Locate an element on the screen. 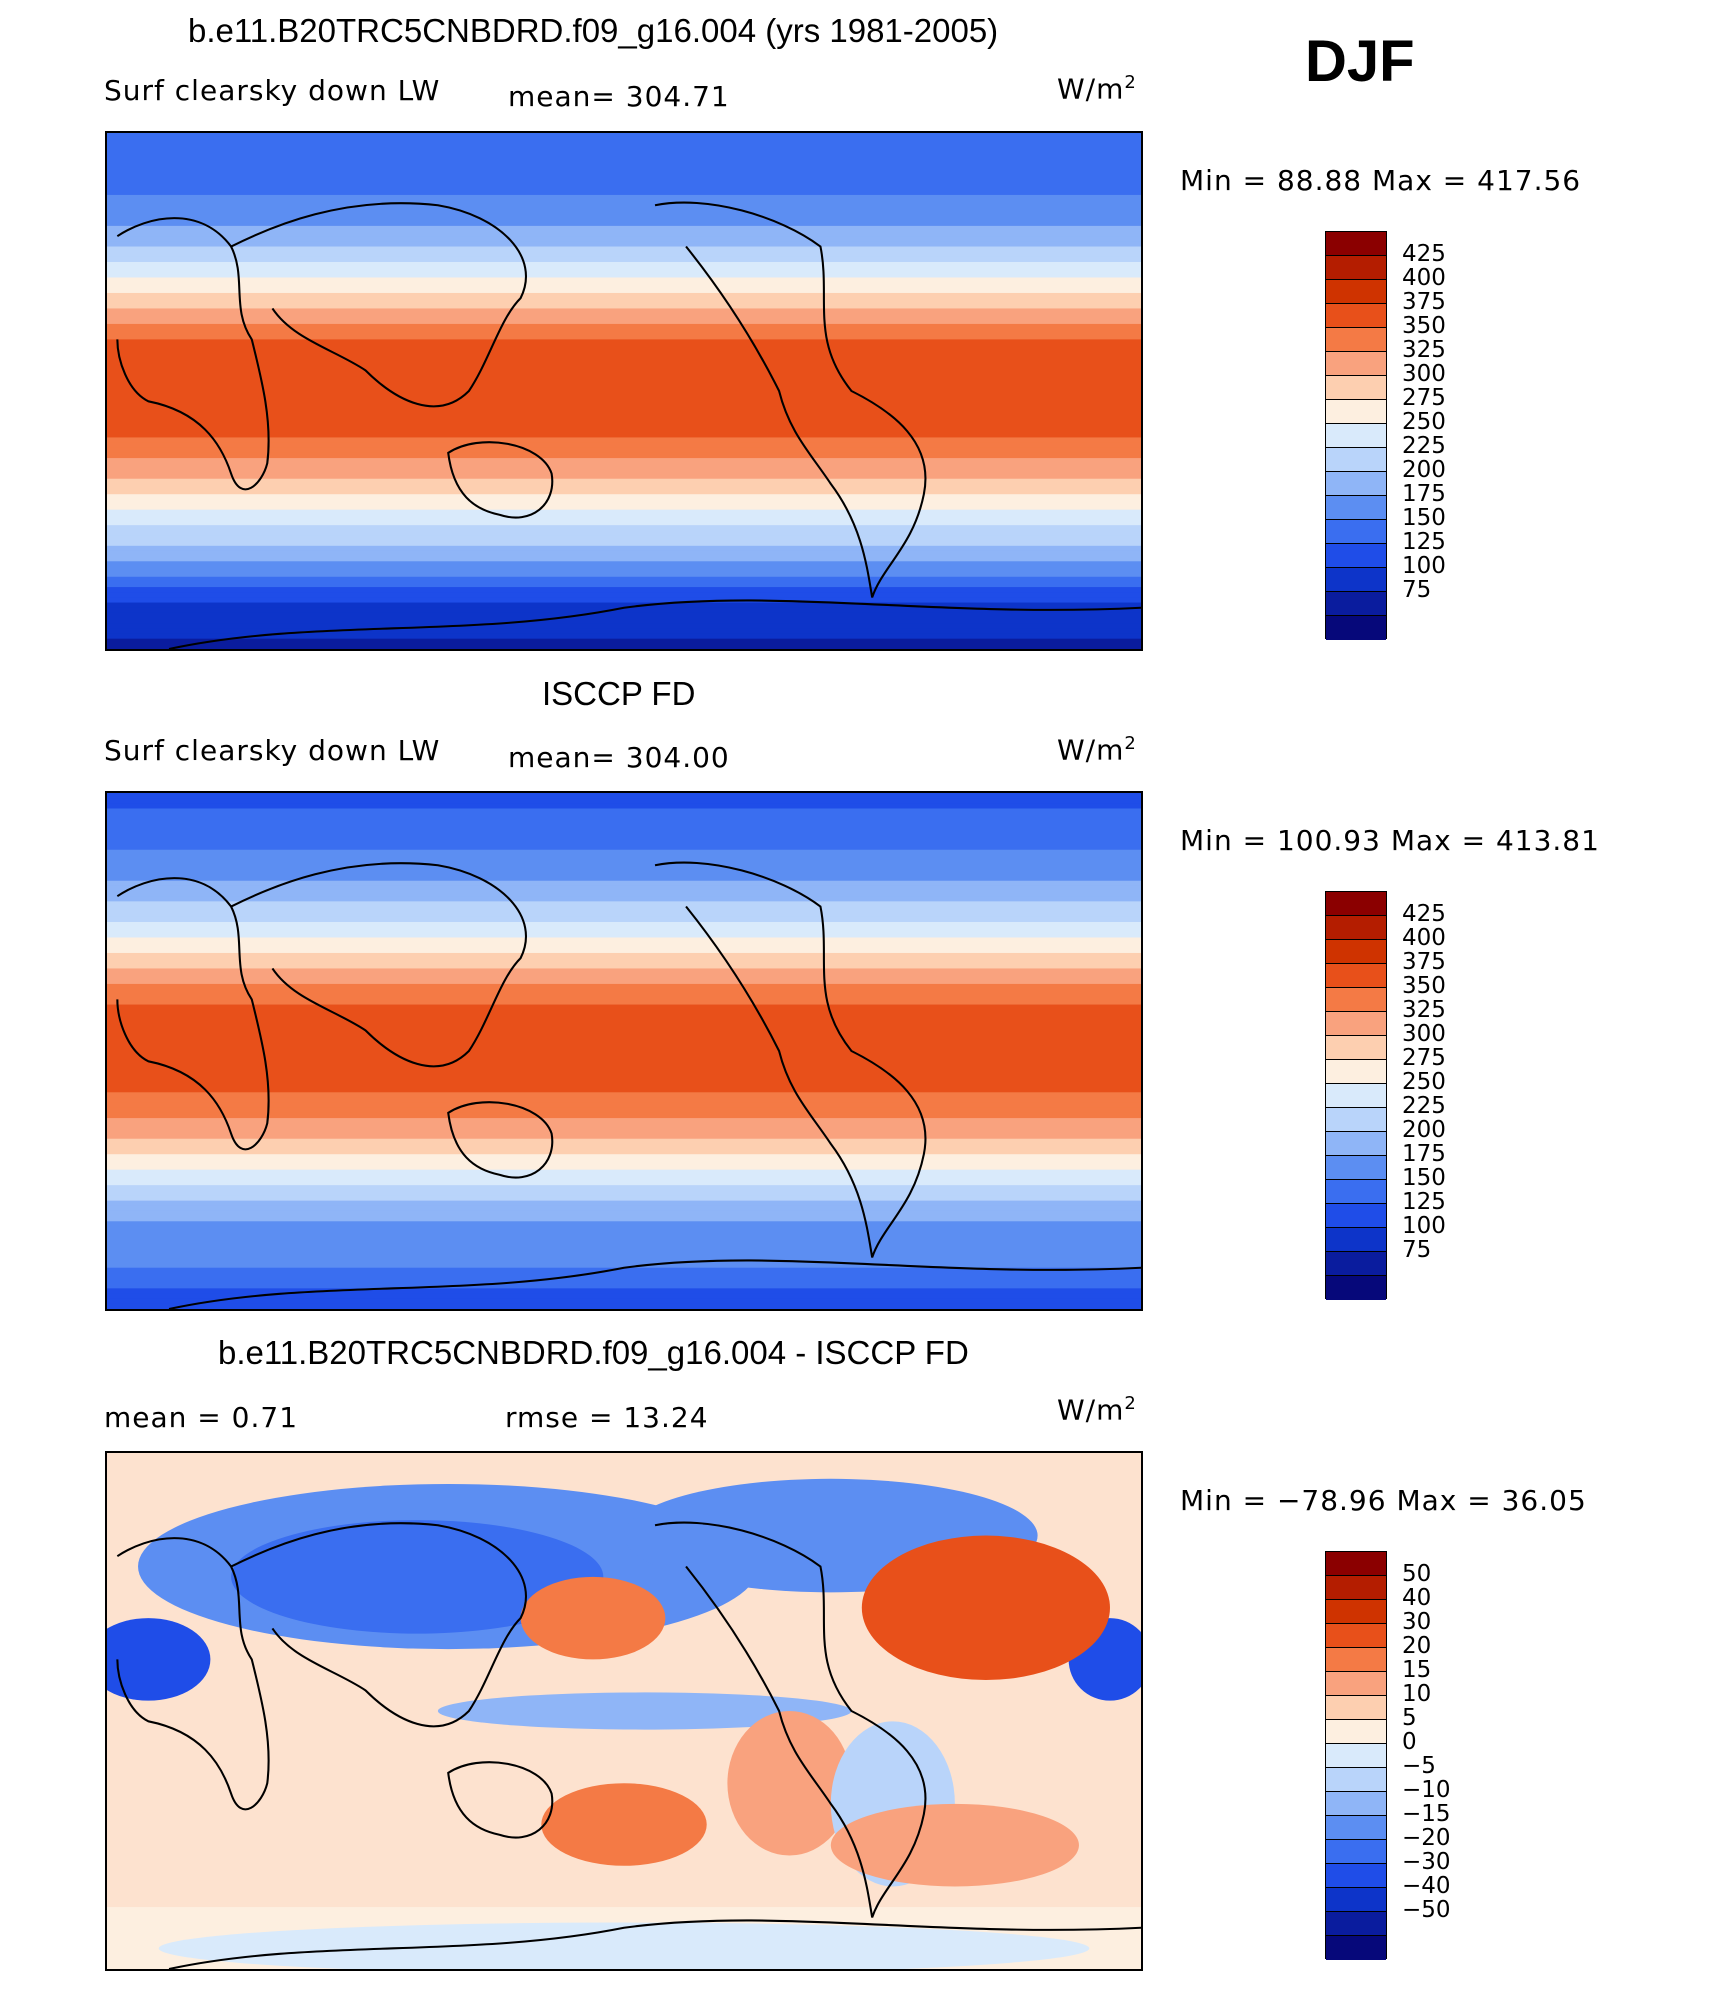 This screenshot has width=1710, height=1991. colorbar-tick-label: 400 is located at coordinates (1424, 938).